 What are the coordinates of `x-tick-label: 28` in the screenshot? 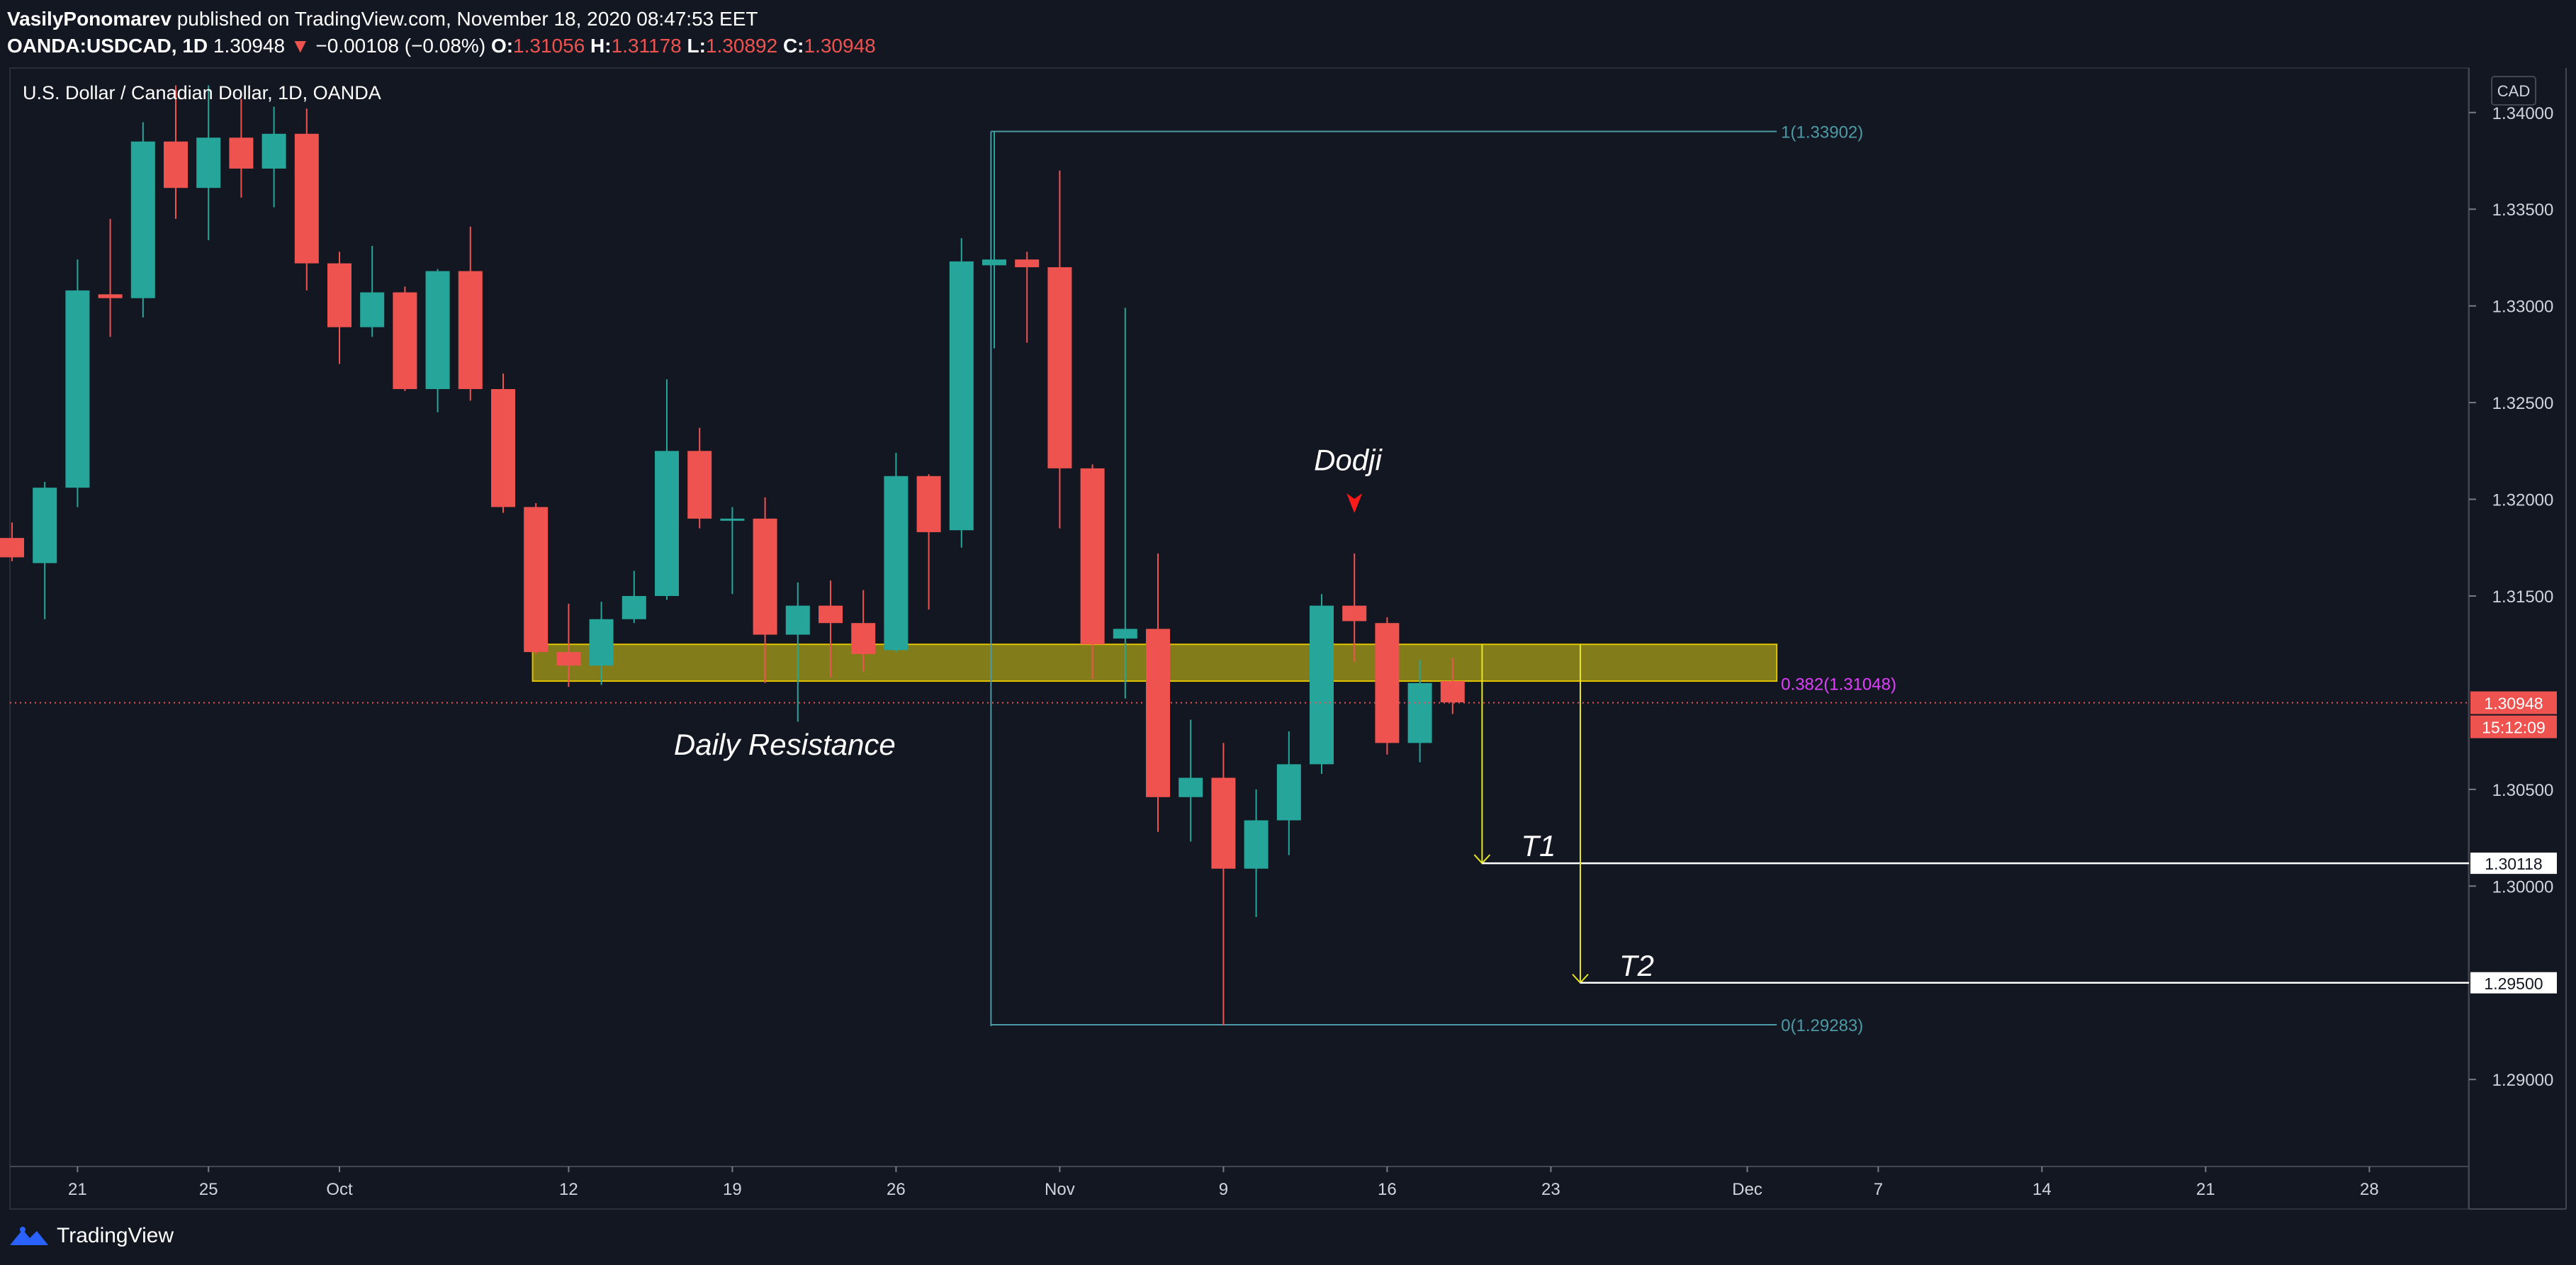 It's located at (2369, 1190).